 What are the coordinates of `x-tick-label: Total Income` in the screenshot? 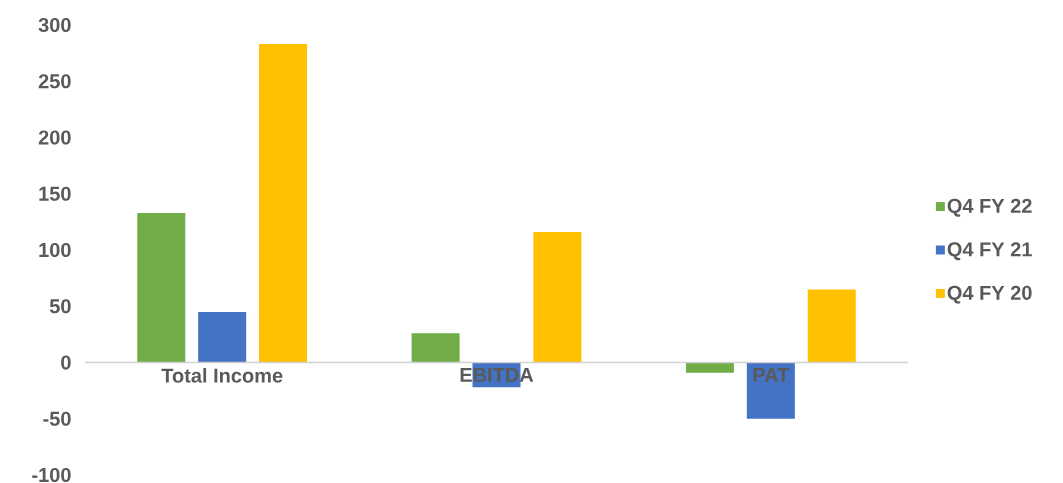 It's located at (222, 375).